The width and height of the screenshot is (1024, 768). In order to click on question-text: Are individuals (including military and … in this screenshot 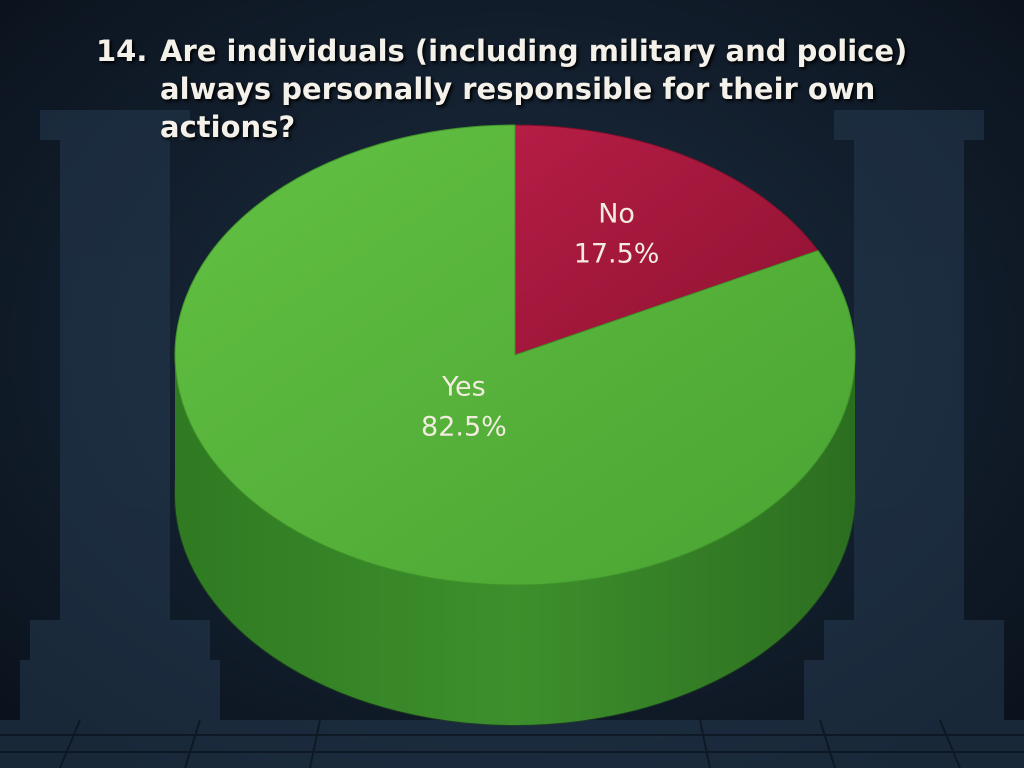, I will do `click(534, 89)`.